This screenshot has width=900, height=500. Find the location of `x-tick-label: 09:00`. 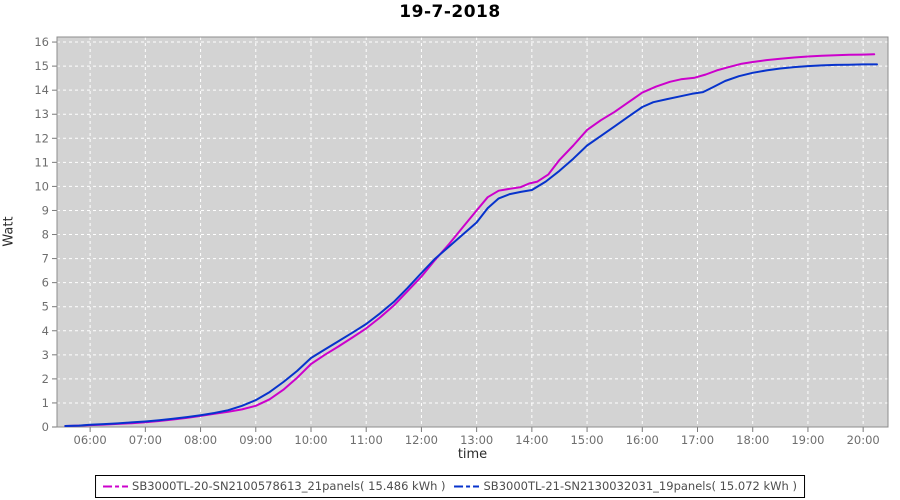

x-tick-label: 09:00 is located at coordinates (255, 440).